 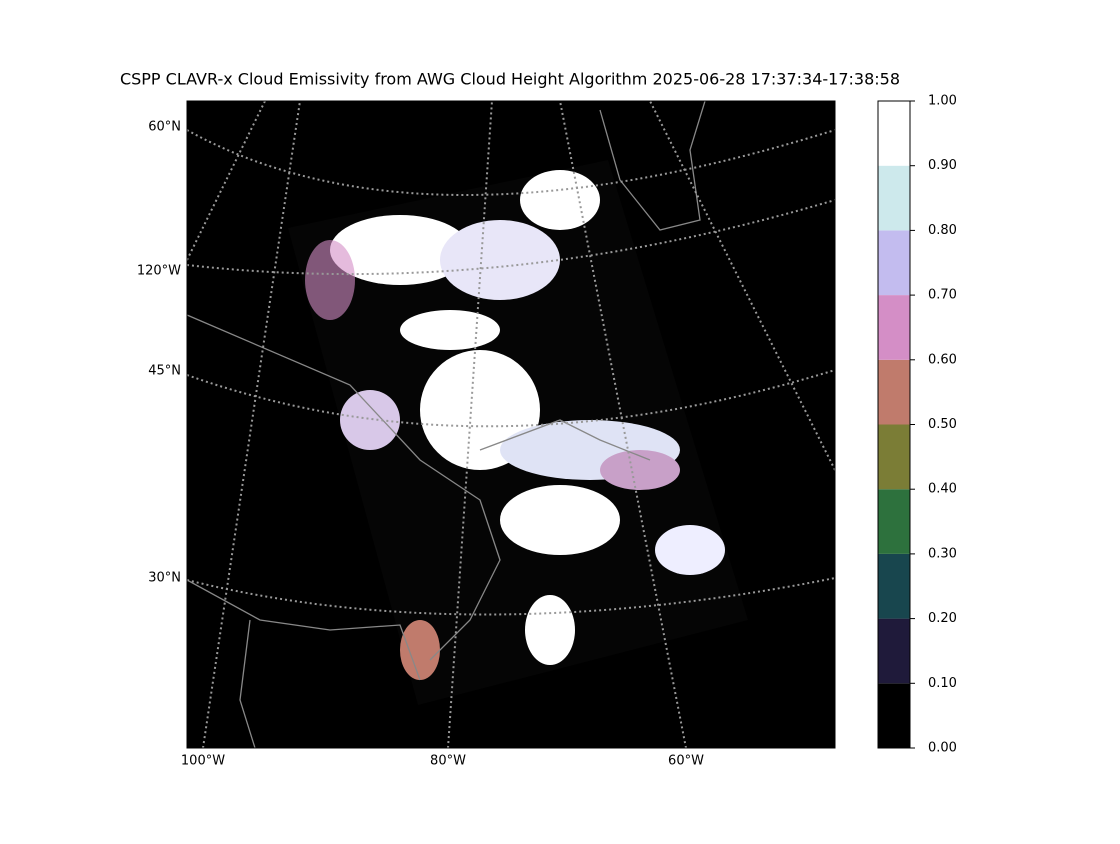 I want to click on colorbar-tick-label: 0.50, so click(x=942, y=424).